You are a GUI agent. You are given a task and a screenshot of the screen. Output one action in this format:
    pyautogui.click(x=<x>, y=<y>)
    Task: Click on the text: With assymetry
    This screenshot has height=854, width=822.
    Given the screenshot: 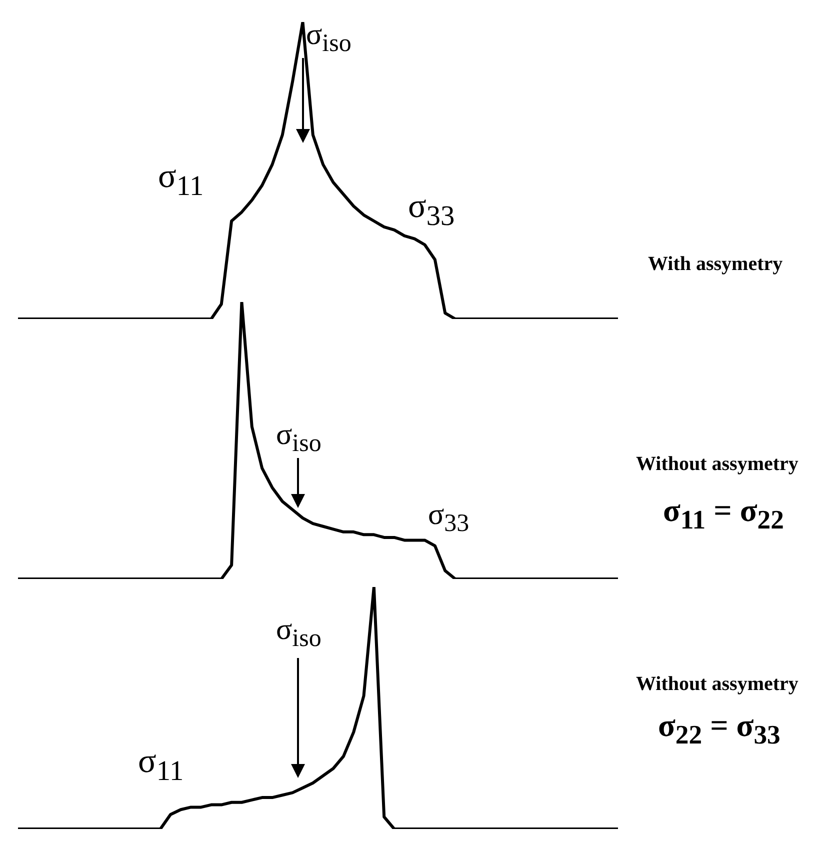 What is the action you would take?
    pyautogui.click(x=715, y=264)
    